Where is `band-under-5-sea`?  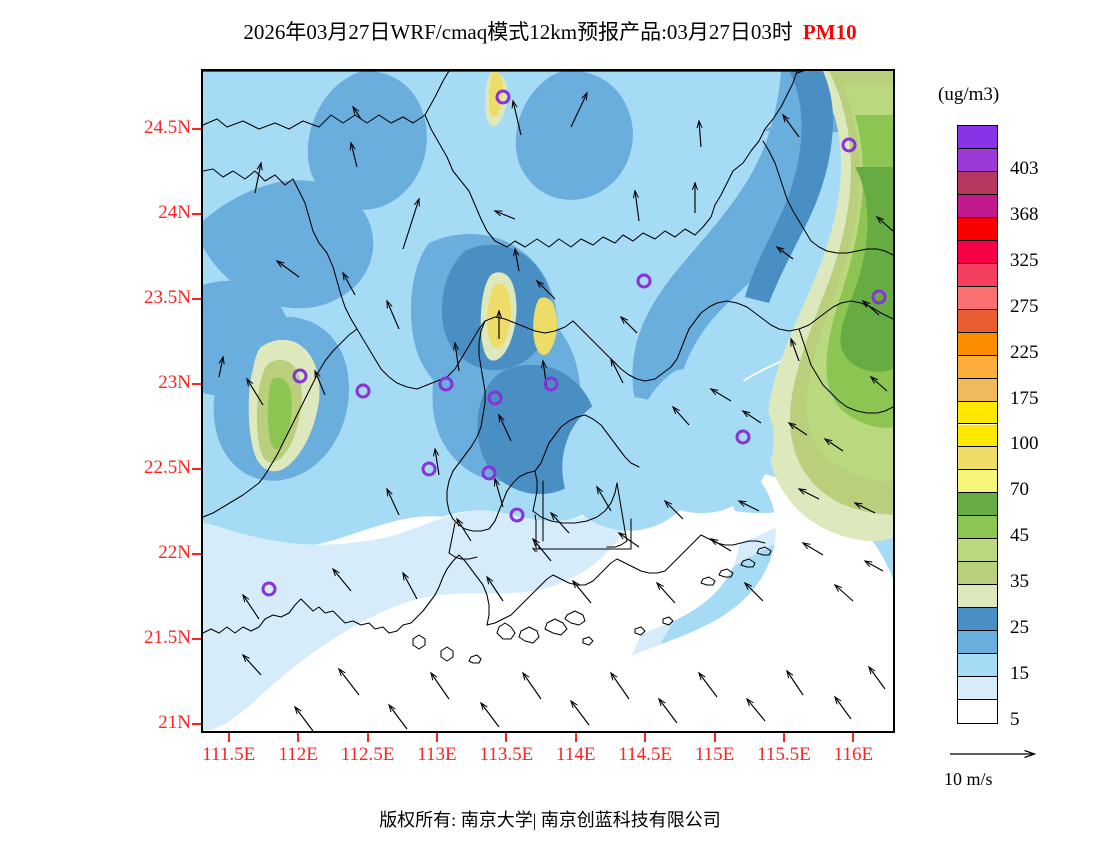 band-under-5-sea is located at coordinates (716, 601).